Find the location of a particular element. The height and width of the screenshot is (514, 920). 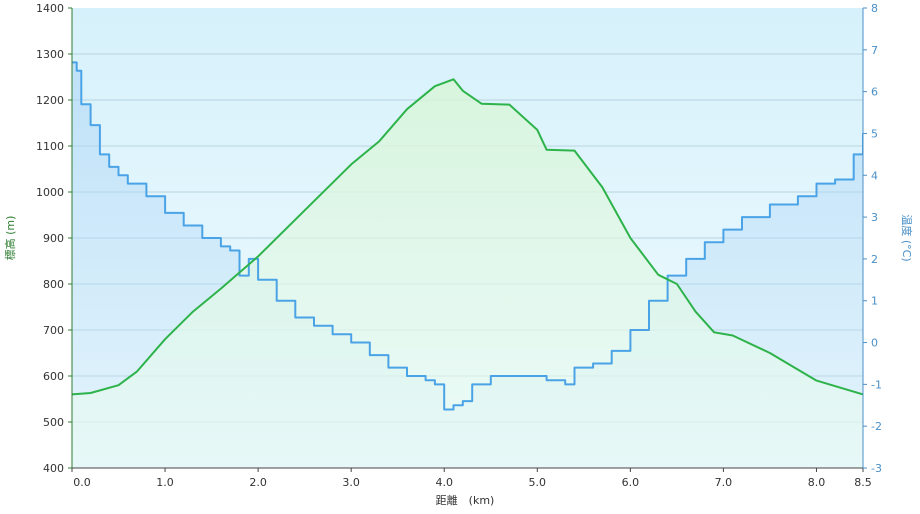

x-tick-label: 1.0 is located at coordinates (165, 482).